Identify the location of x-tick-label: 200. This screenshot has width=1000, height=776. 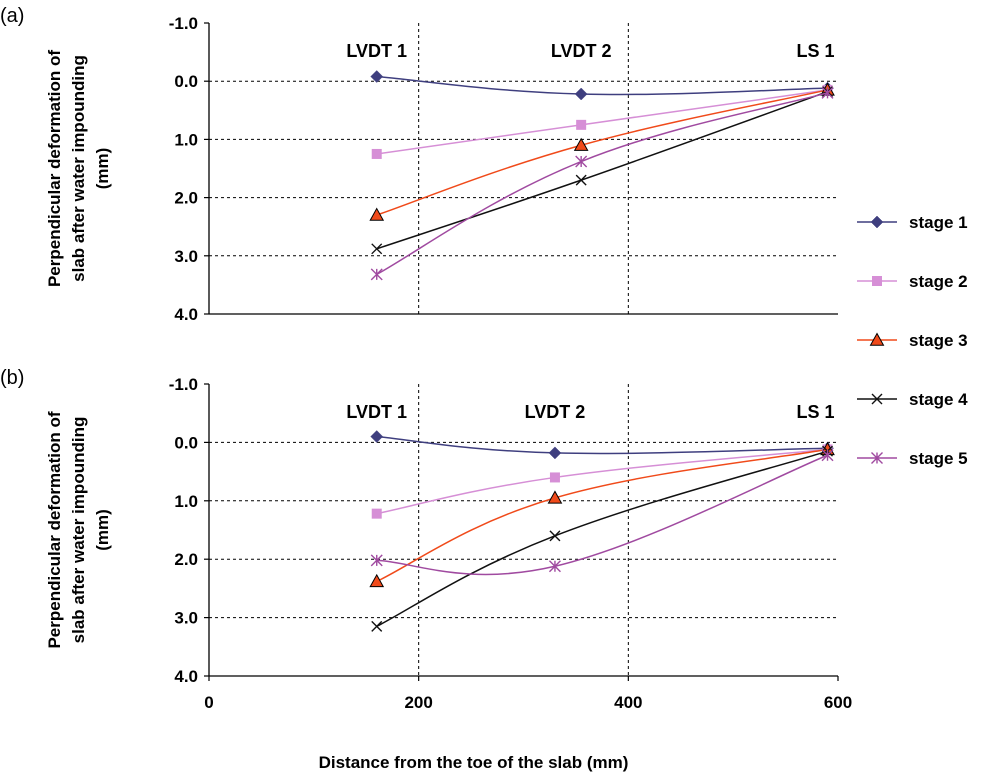
(418, 702).